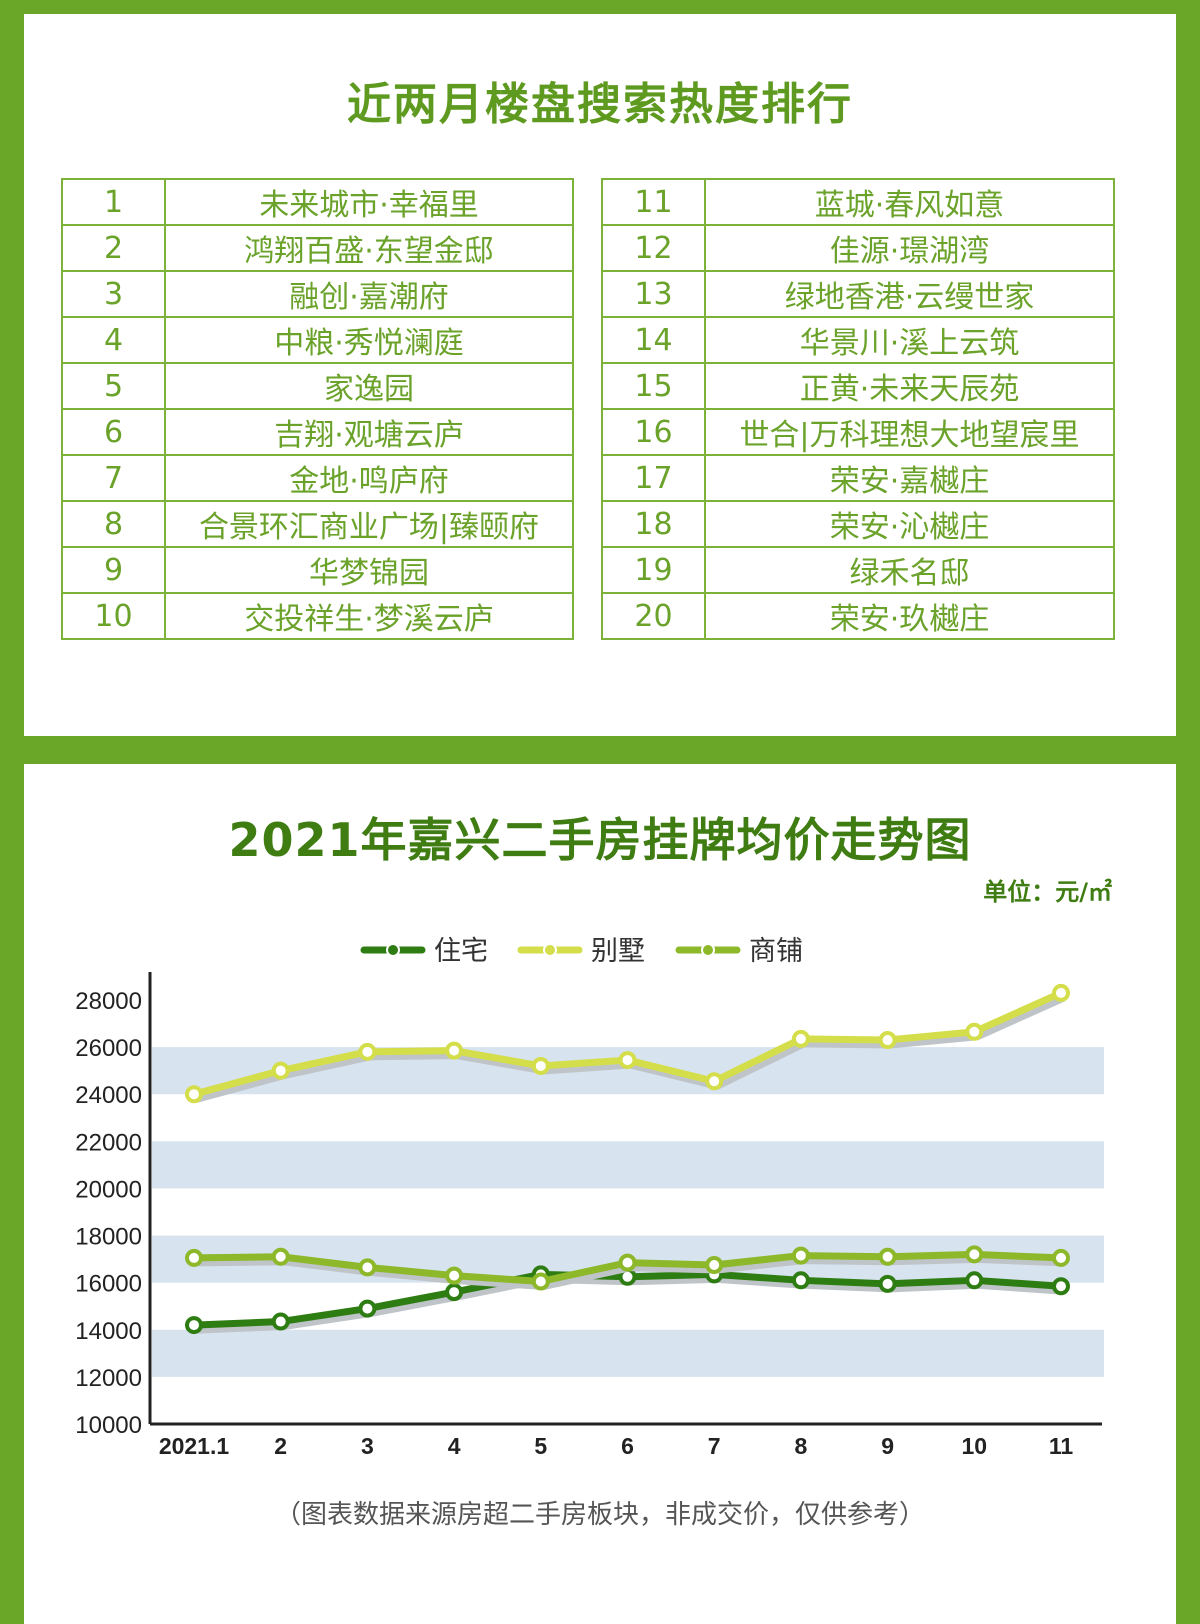 Image resolution: width=1200 pixels, height=1624 pixels. What do you see at coordinates (369, 432) in the screenshot?
I see `project-name: 吉翔·观塘云庐` at bounding box center [369, 432].